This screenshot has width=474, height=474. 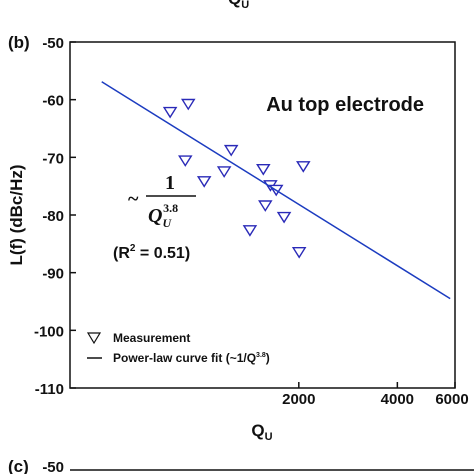 What do you see at coordinates (170, 183) in the screenshot?
I see `formula-numerator: 1` at bounding box center [170, 183].